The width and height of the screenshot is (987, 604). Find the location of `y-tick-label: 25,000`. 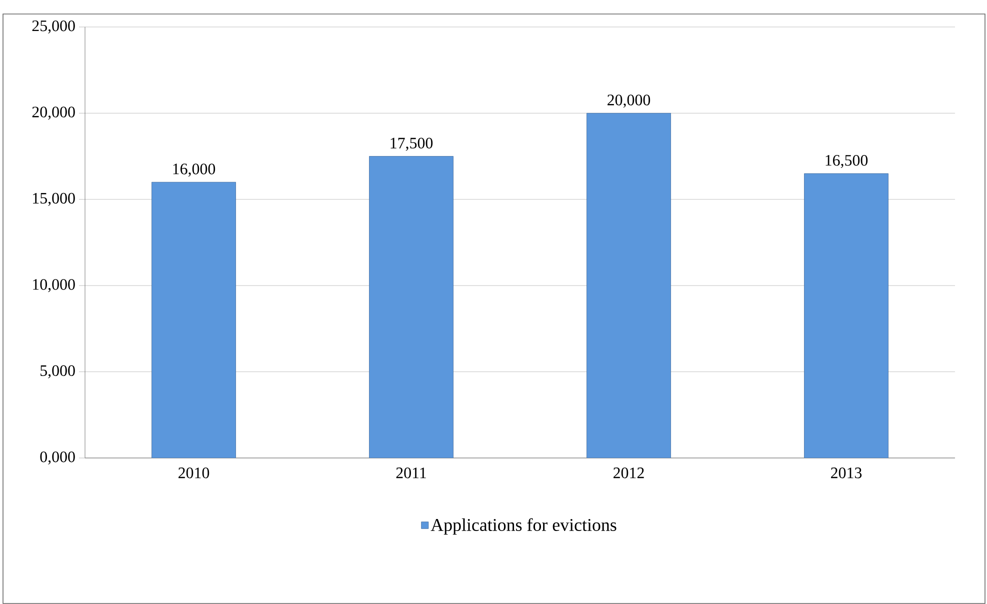

y-tick-label: 25,000 is located at coordinates (53, 27).